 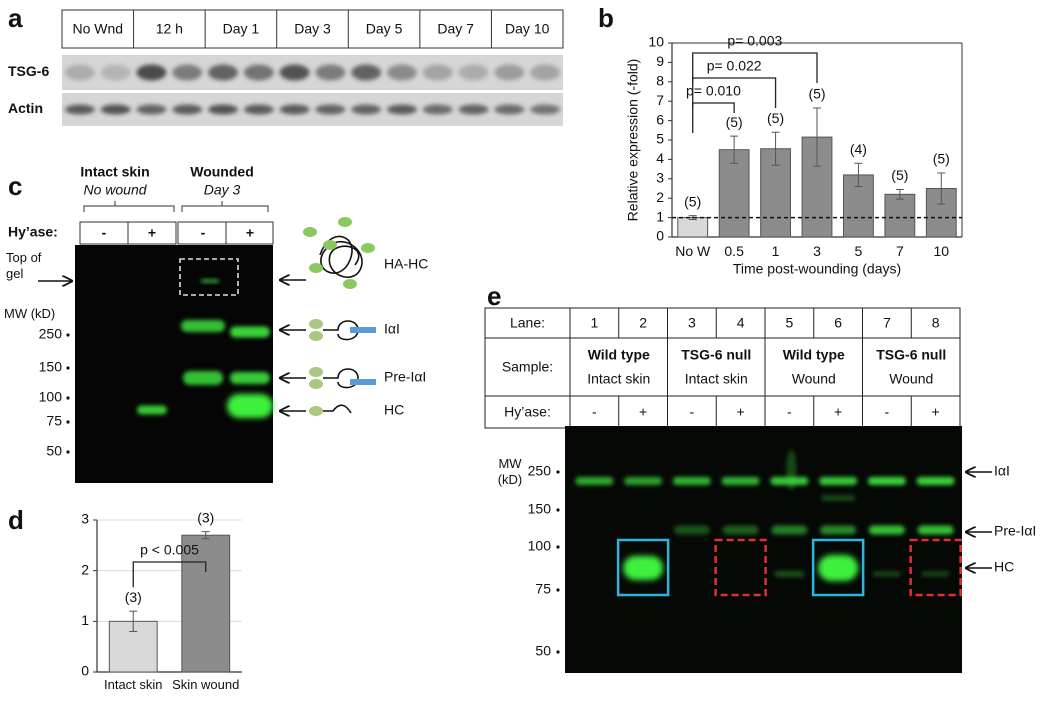 What do you see at coordinates (209, 277) in the screenshot?
I see `highlight-box` at bounding box center [209, 277].